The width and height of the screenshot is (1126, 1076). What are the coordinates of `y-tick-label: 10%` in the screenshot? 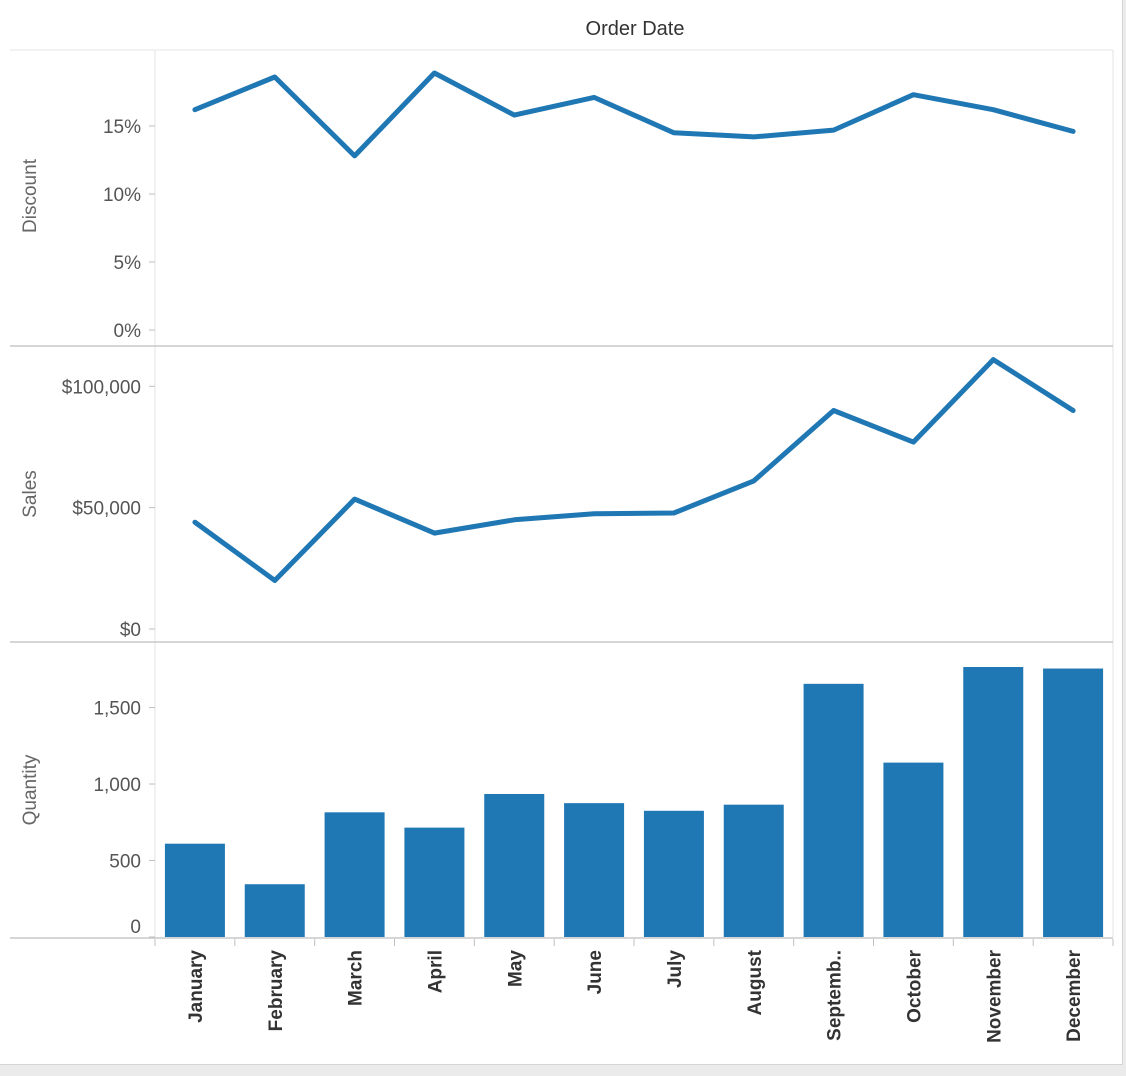 It's located at (122, 195).